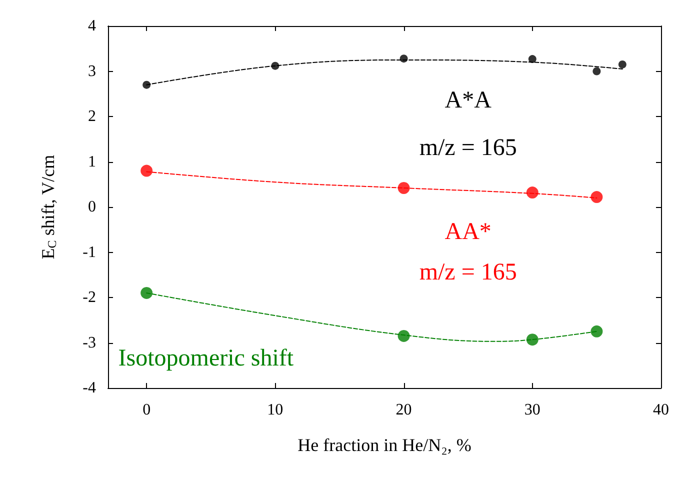 This screenshot has height=477, width=683. Describe the element at coordinates (468, 101) in the screenshot. I see `series-label: A*A` at that location.